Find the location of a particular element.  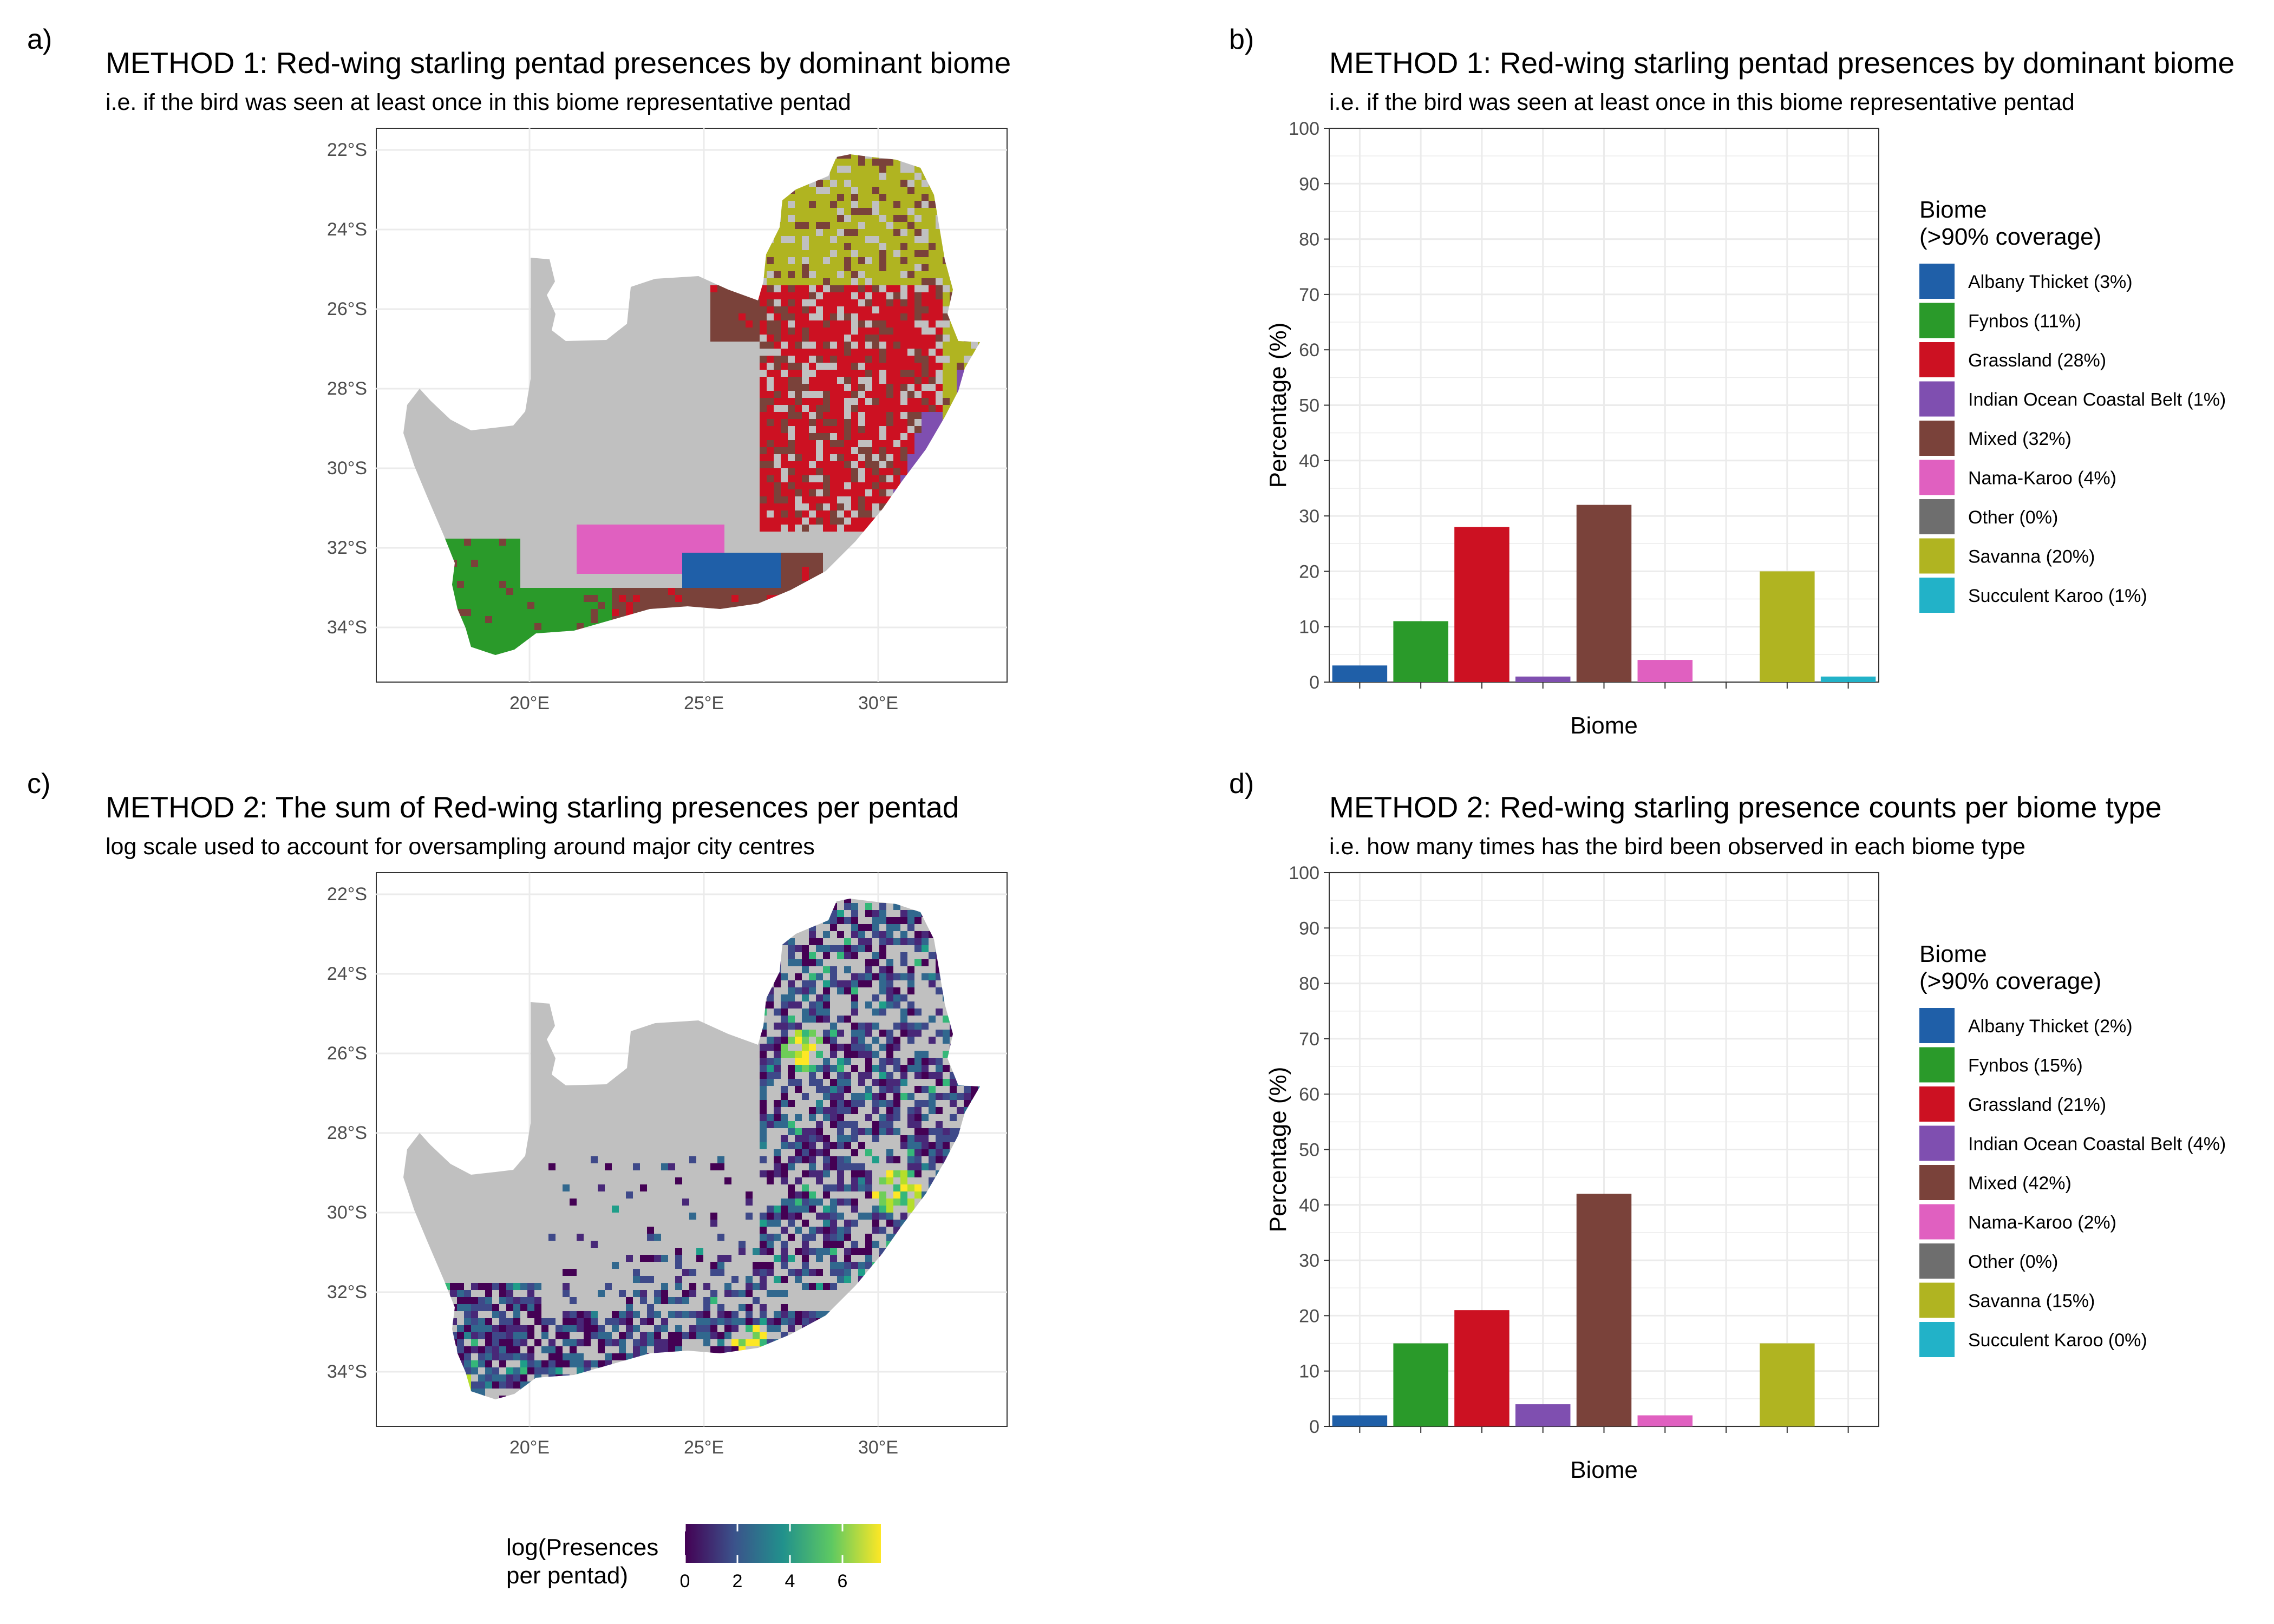

colorbar-tick-marks is located at coordinates (764, 1543).